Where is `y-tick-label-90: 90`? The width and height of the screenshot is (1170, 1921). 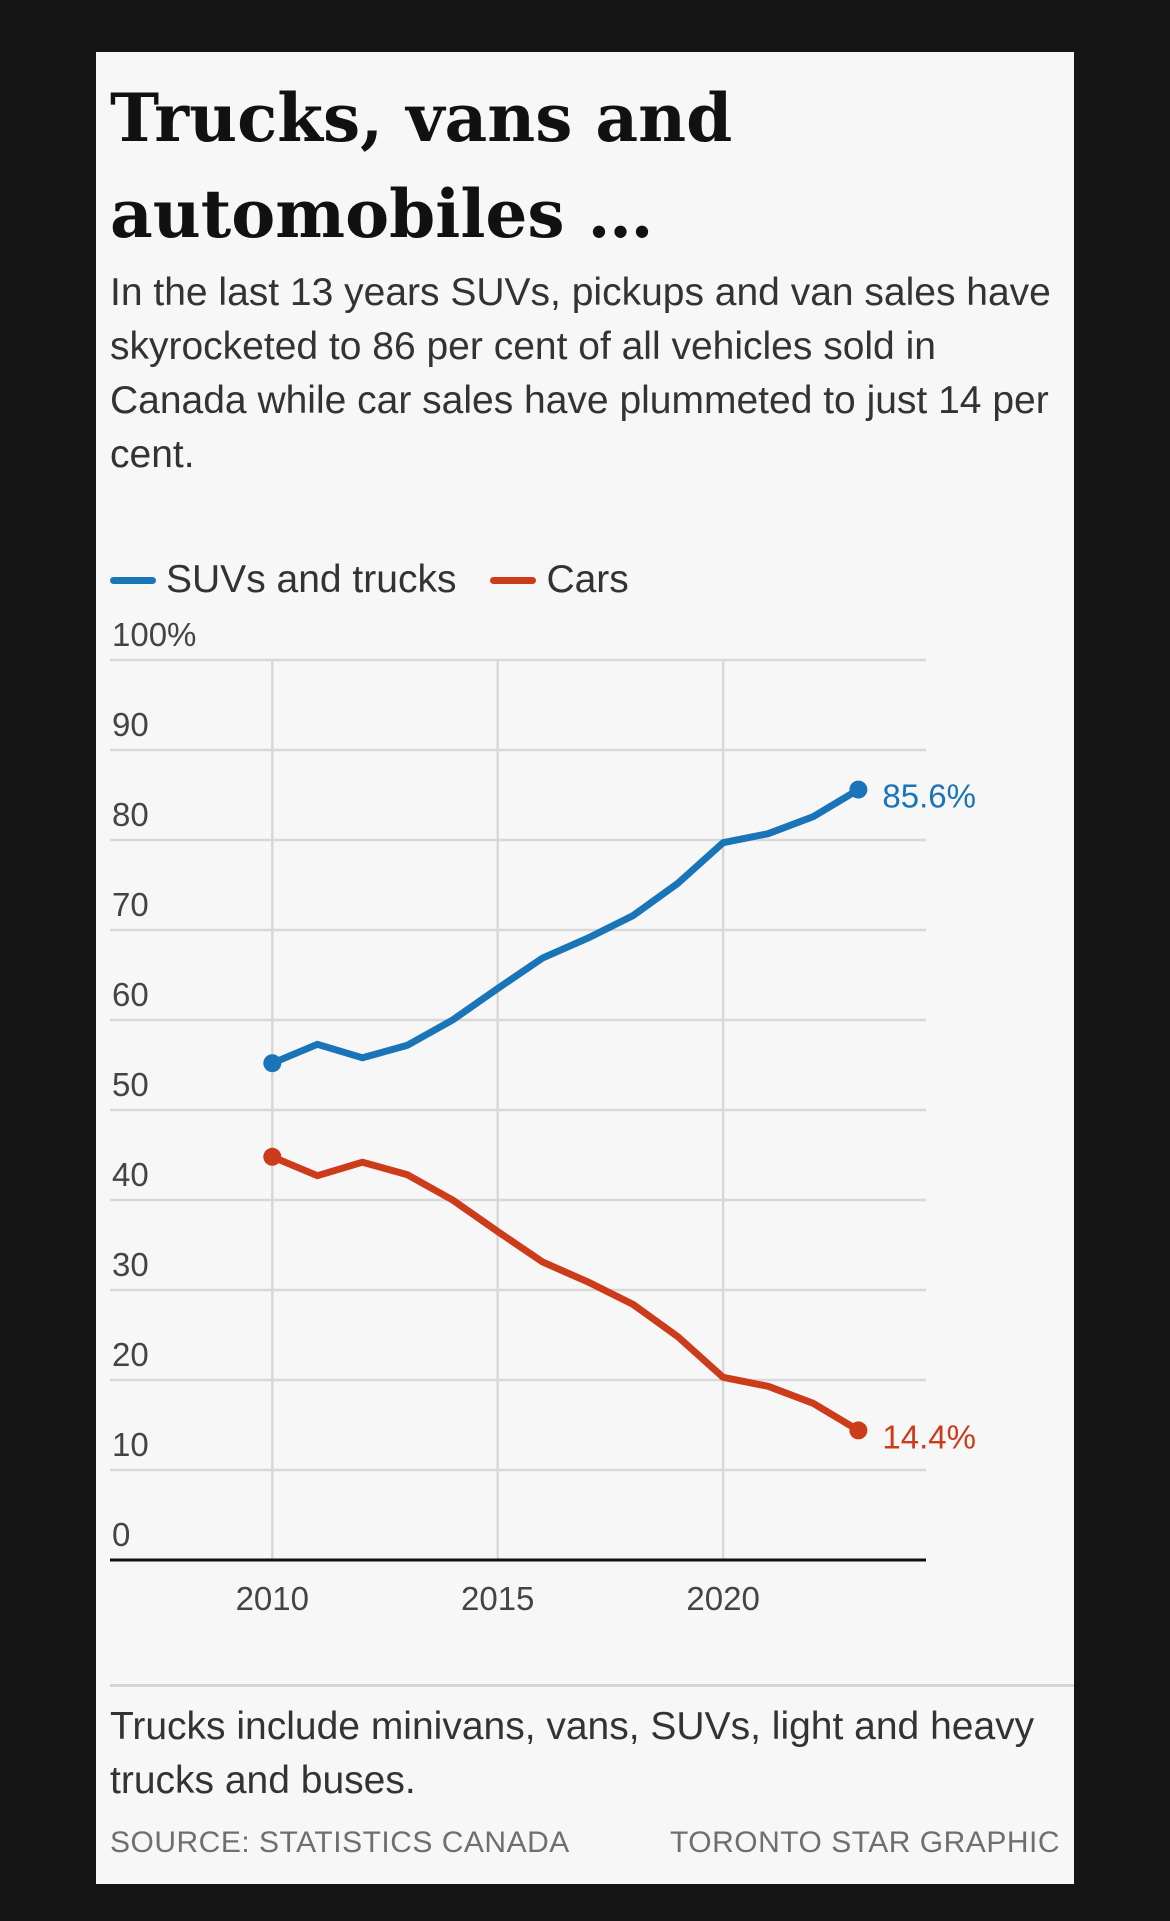
y-tick-label-90: 90 is located at coordinates (130, 724).